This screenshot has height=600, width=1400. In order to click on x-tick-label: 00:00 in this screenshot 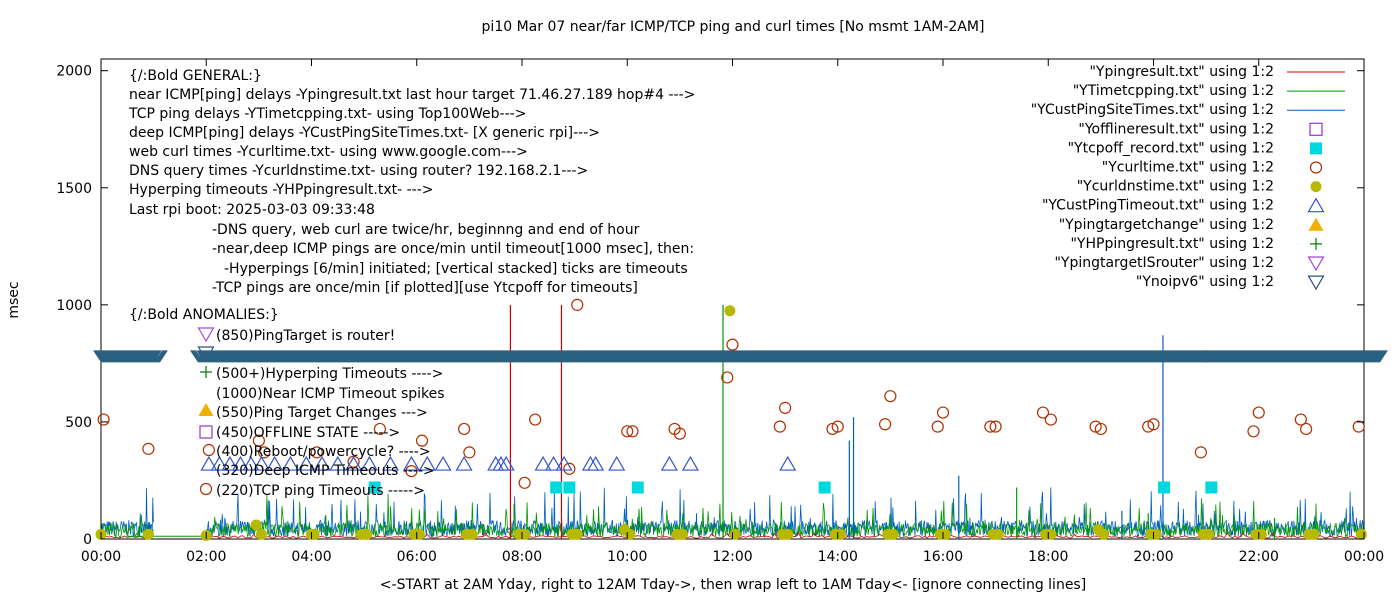, I will do `click(1364, 557)`.